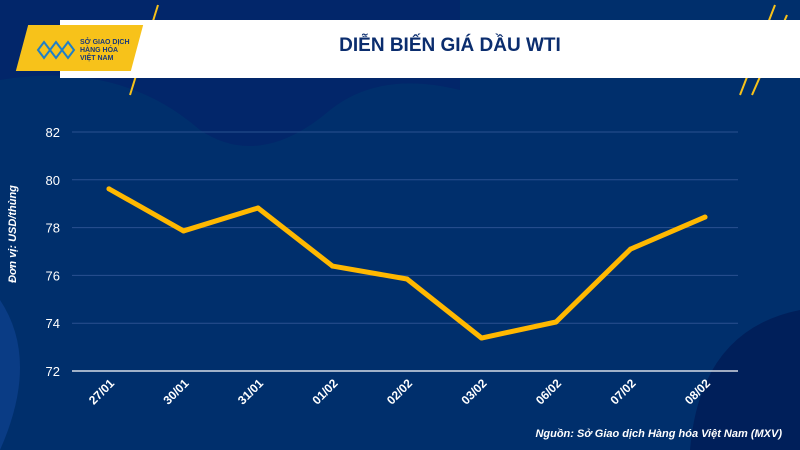 The image size is (800, 450). What do you see at coordinates (473, 391) in the screenshot?
I see `x-tick-label: 03/02` at bounding box center [473, 391].